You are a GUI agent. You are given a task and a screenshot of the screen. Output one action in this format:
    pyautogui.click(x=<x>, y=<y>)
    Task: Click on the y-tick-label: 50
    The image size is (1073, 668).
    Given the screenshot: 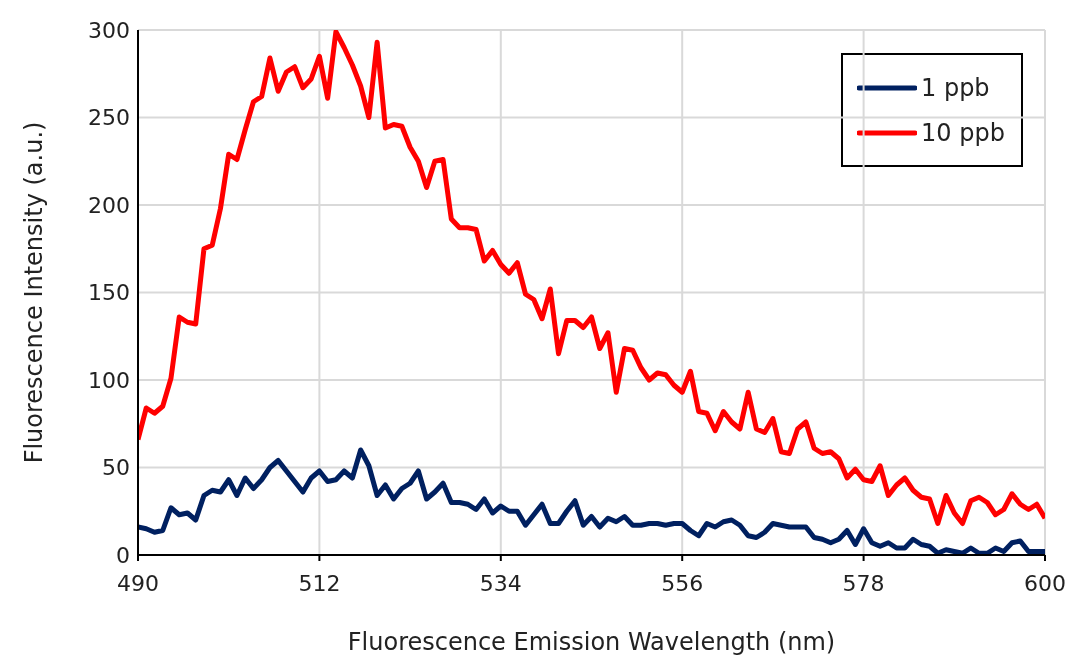 What is the action you would take?
    pyautogui.click(x=116, y=468)
    